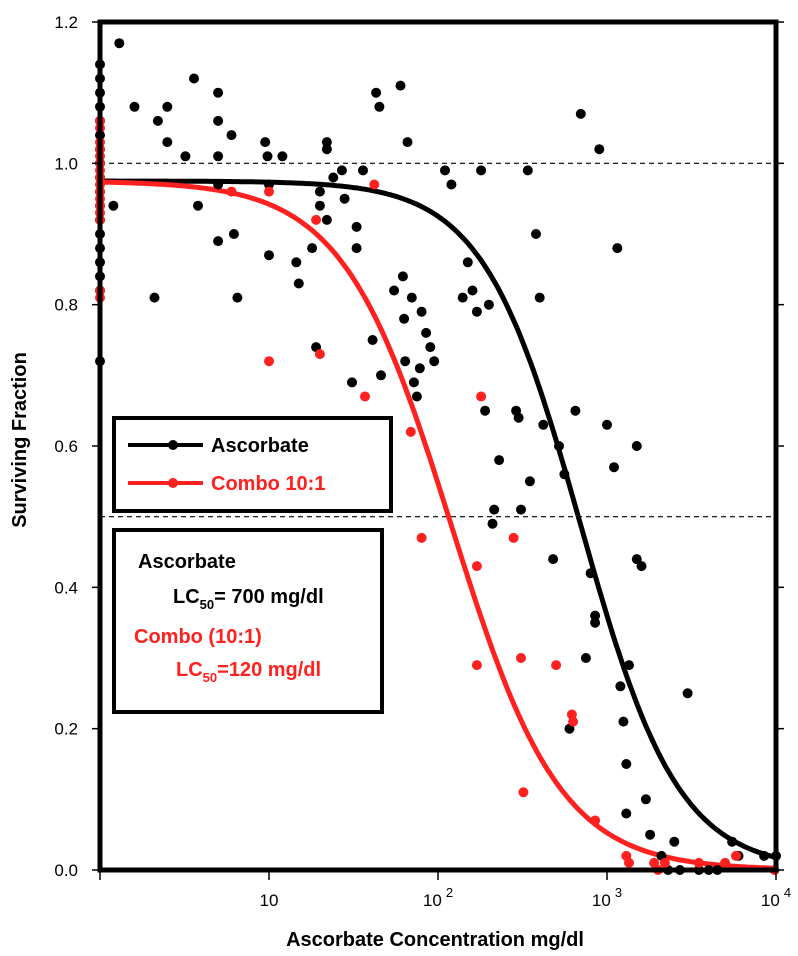  Describe the element at coordinates (226, 484) in the screenshot. I see `legend-entry-combo: Combo 10:1` at that location.